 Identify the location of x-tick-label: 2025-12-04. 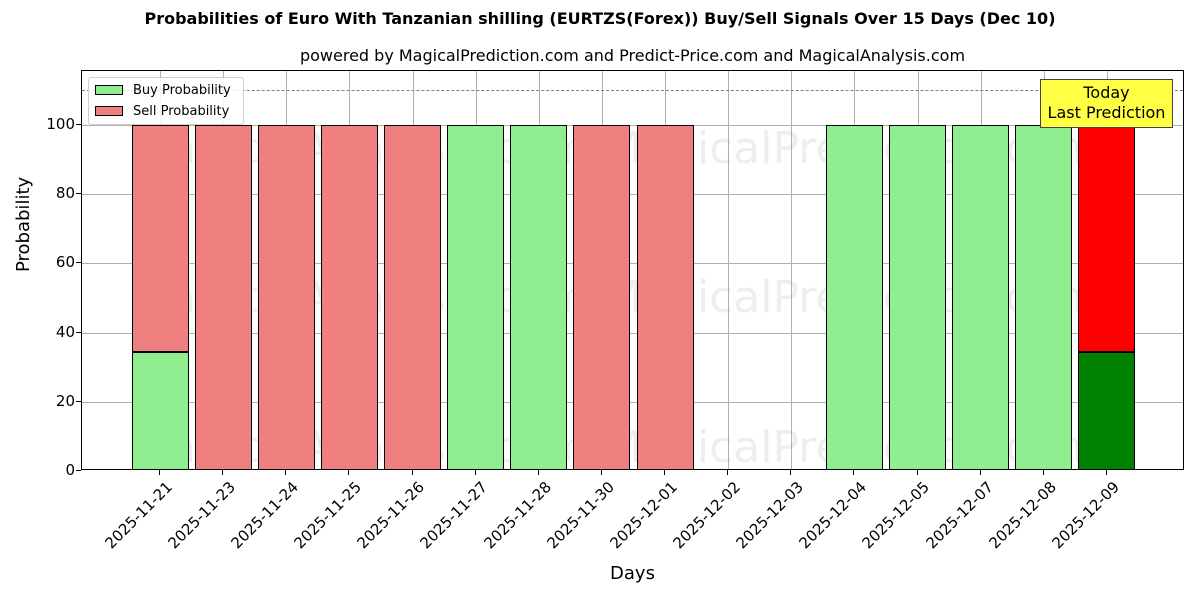
(833, 515).